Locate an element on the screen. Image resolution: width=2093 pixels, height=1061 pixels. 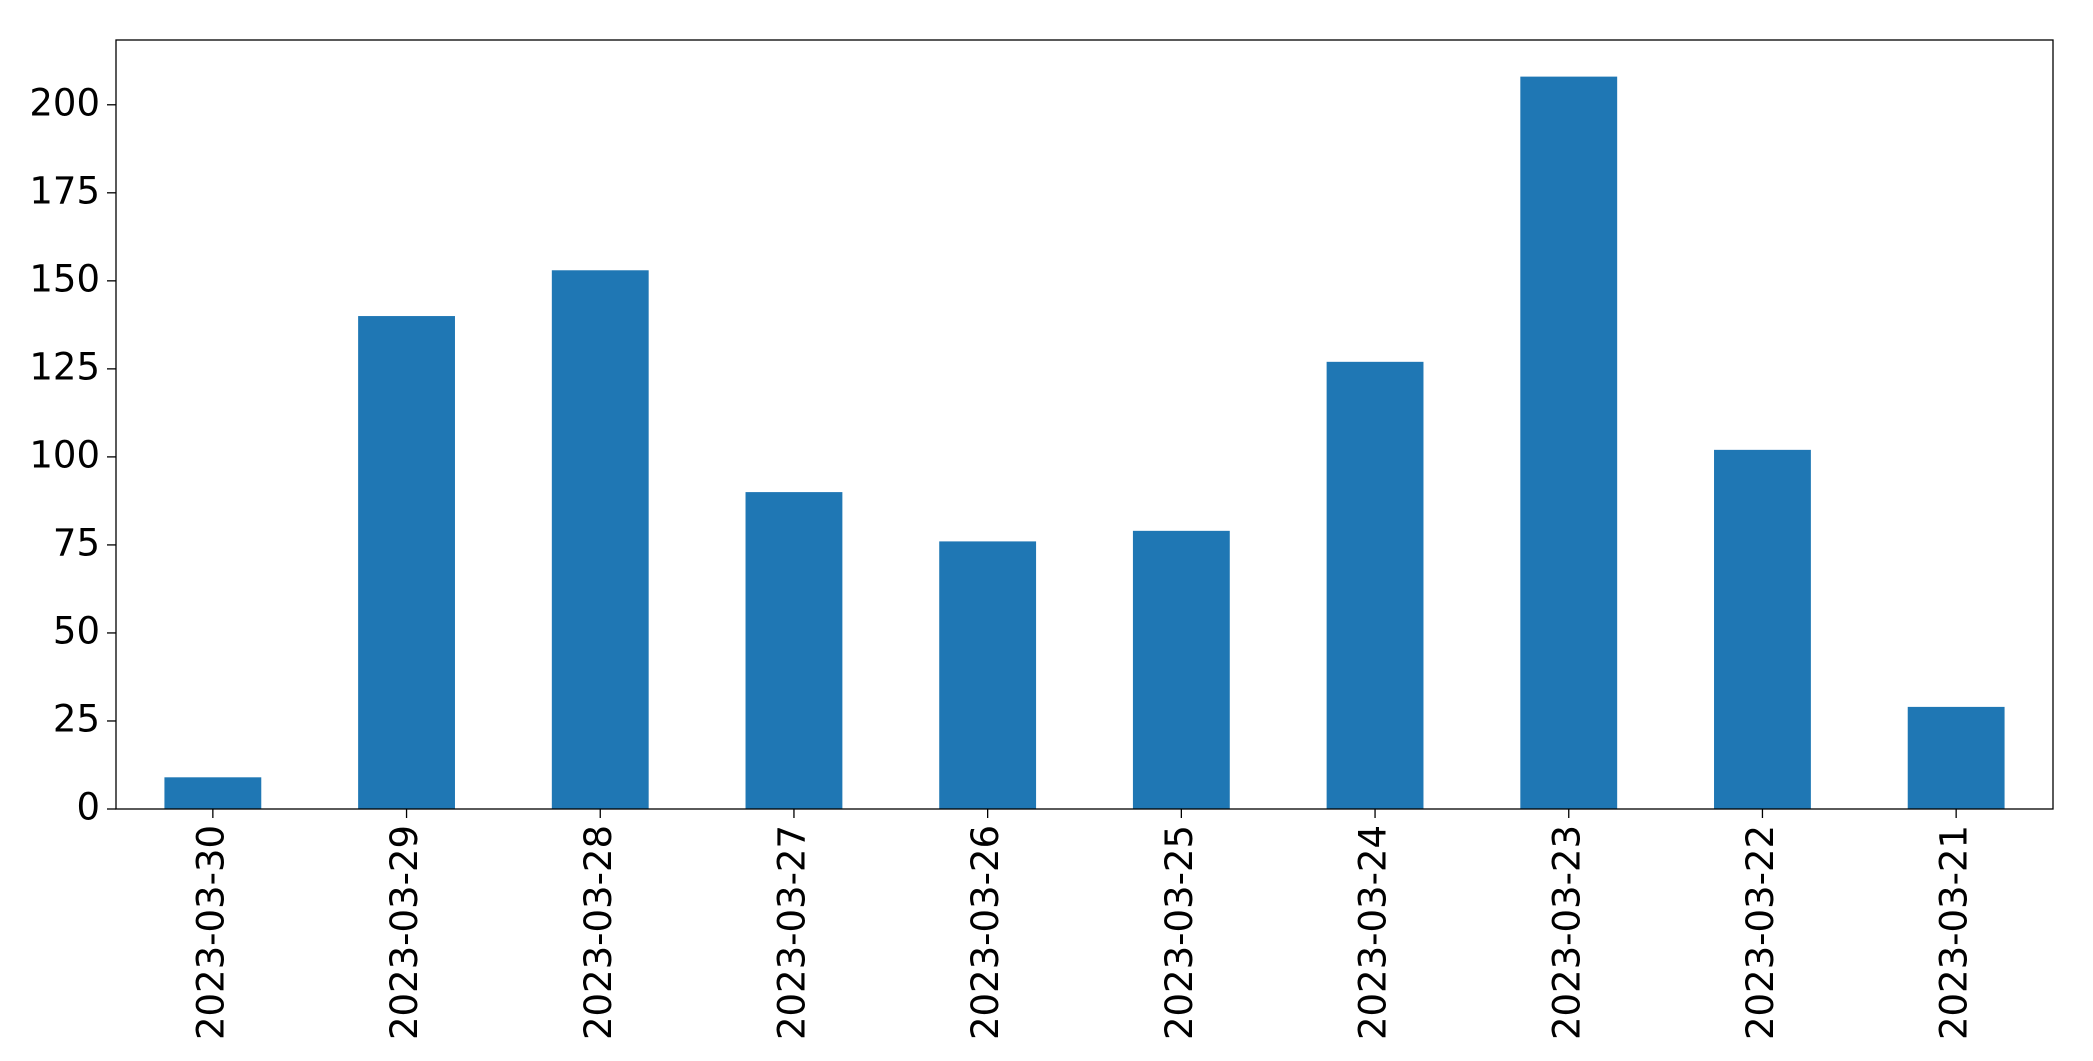
x-tick-label: 2023-03-22 is located at coordinates (1760, 932).